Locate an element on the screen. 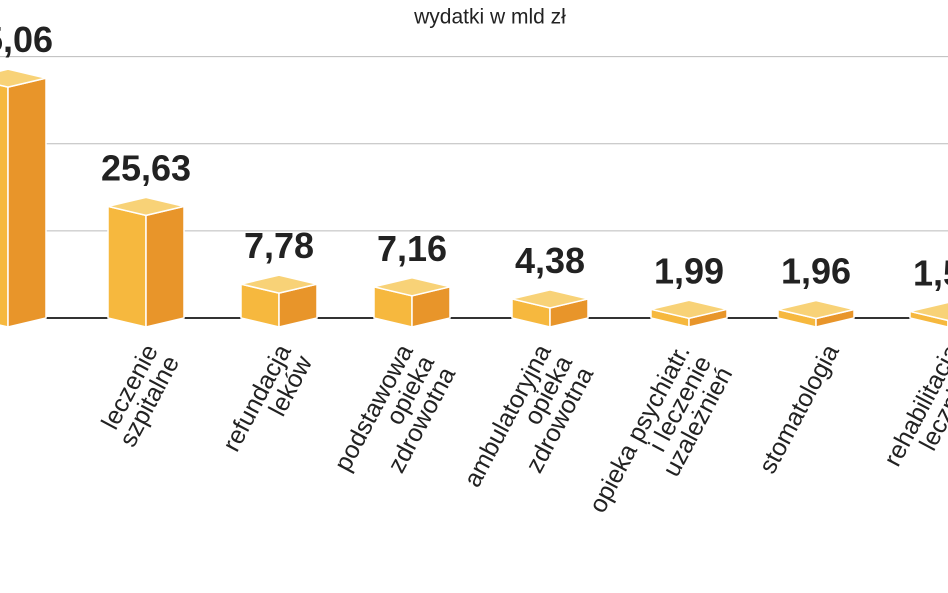 The image size is (948, 593). value-label: 7,78 is located at coordinates (279, 245).